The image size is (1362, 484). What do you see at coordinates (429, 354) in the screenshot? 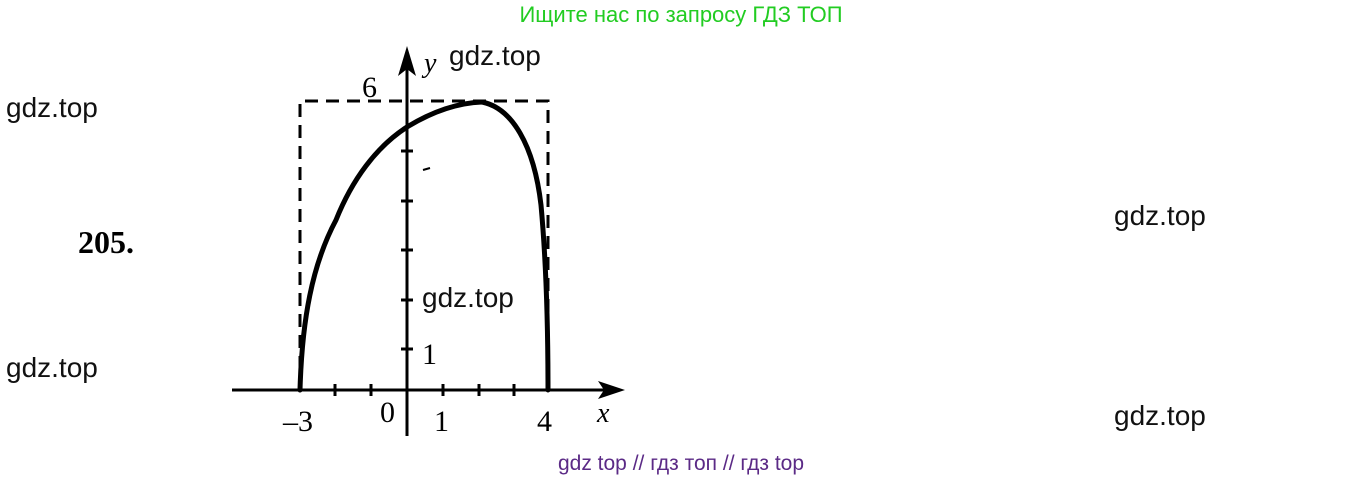
I see `y-label-1: 1` at bounding box center [429, 354].